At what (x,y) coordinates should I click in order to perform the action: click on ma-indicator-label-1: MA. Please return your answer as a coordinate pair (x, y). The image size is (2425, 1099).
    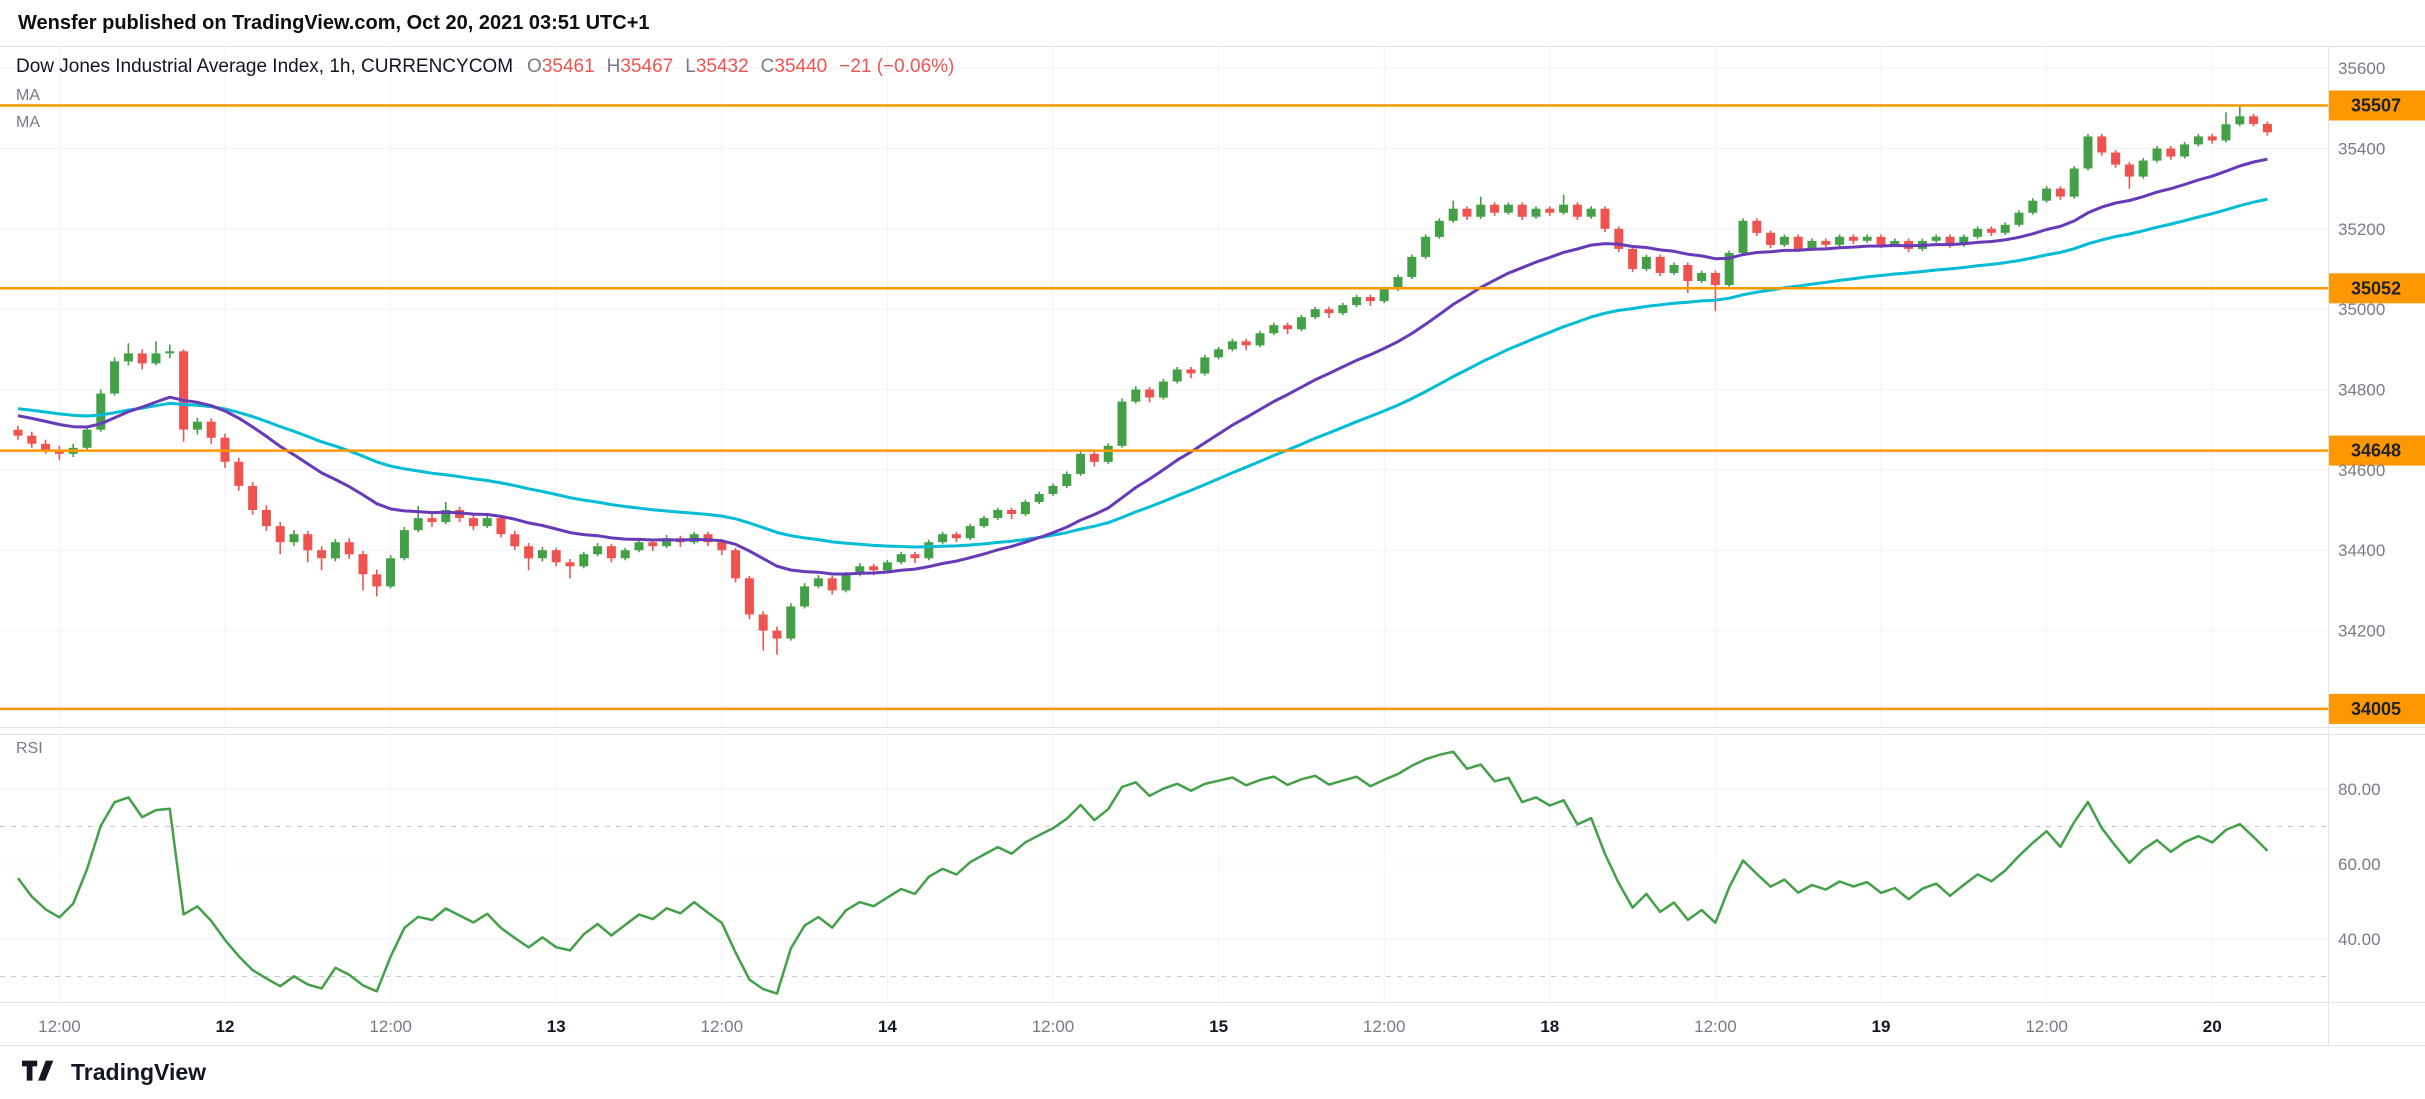
    Looking at the image, I should click on (28, 95).